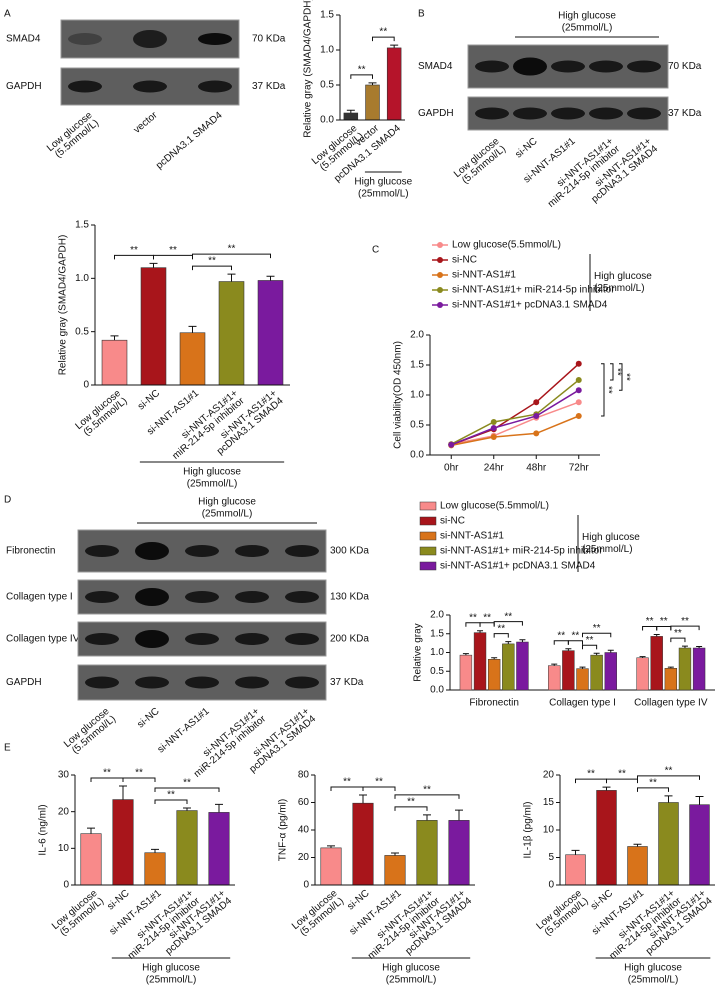 Image resolution: width=727 pixels, height=991 pixels. Describe the element at coordinates (536, 468) in the screenshot. I see `x-tick-label: 48hr` at that location.